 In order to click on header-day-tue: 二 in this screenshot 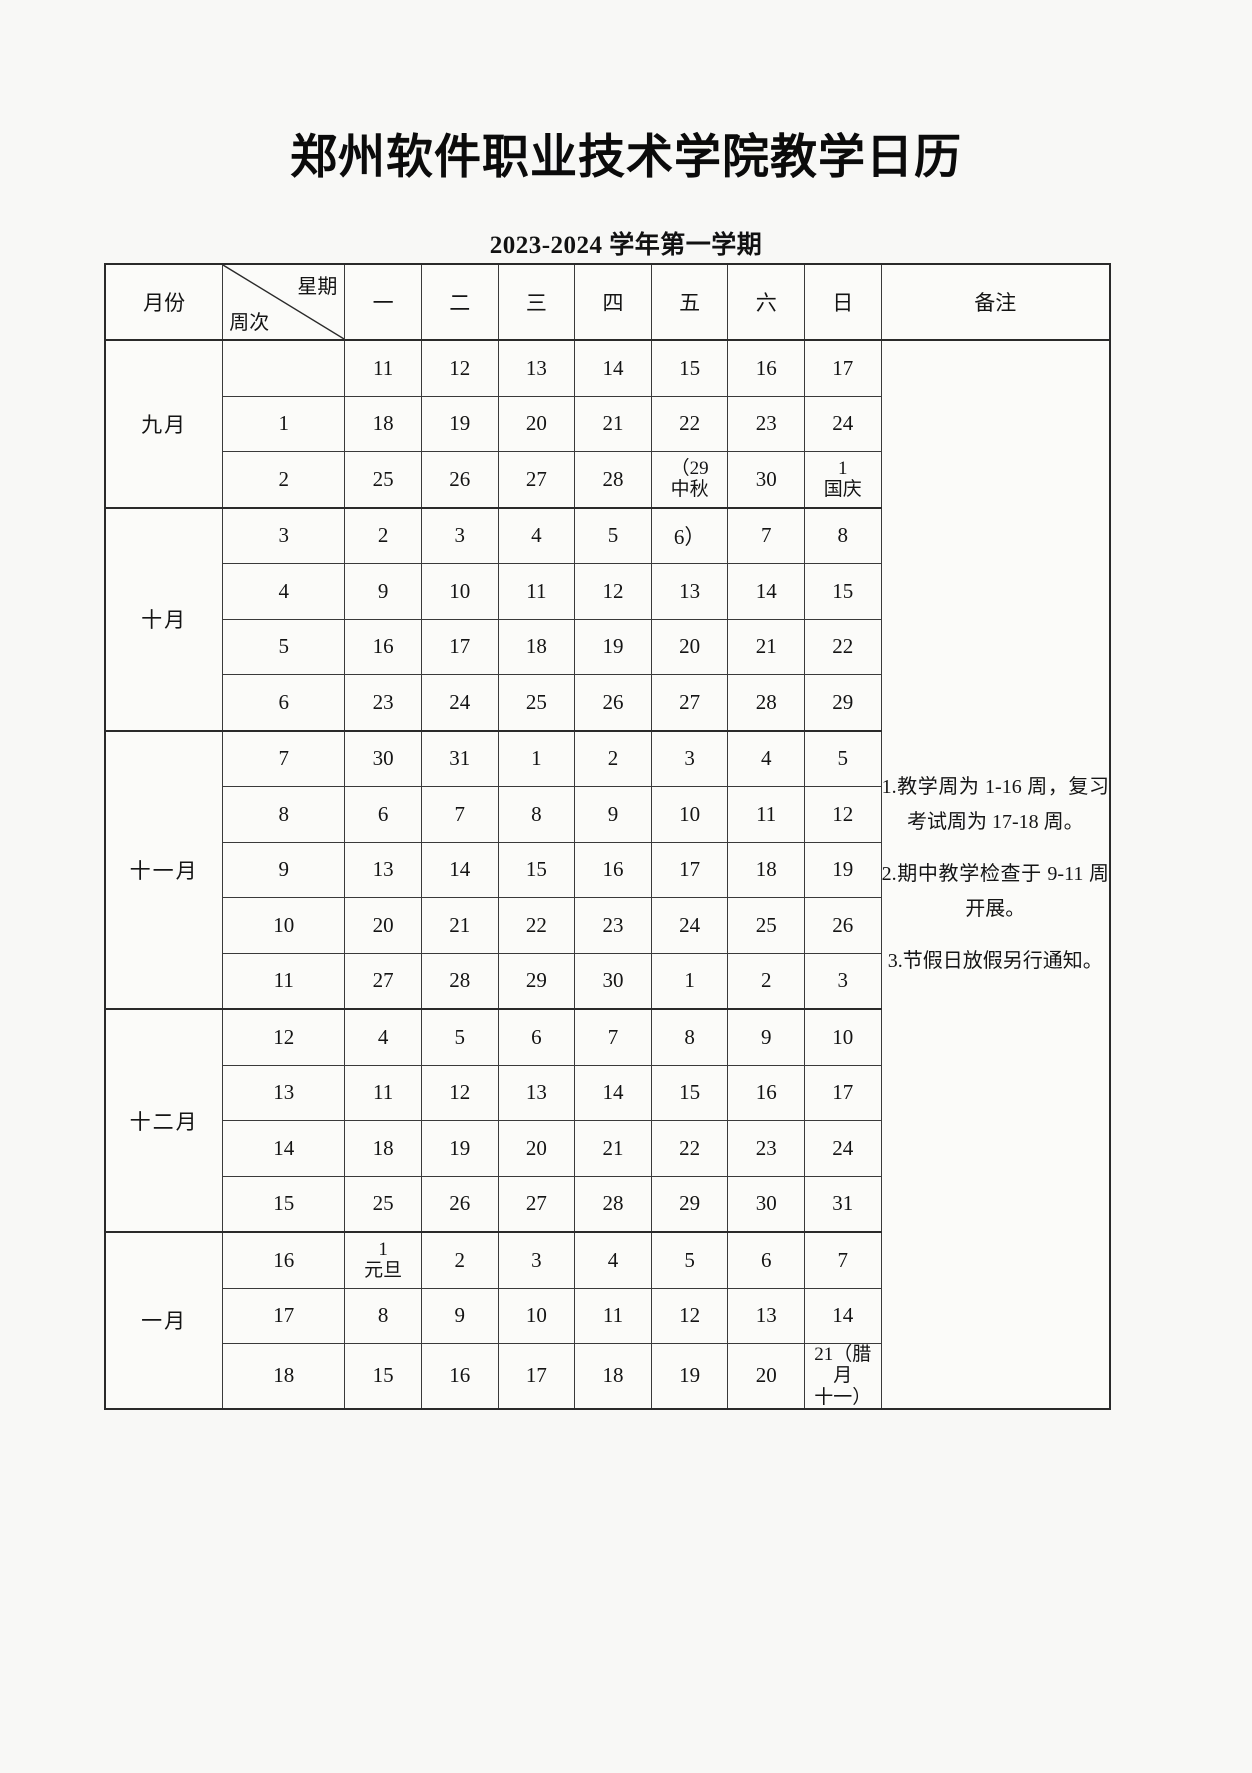, I will do `click(459, 302)`.